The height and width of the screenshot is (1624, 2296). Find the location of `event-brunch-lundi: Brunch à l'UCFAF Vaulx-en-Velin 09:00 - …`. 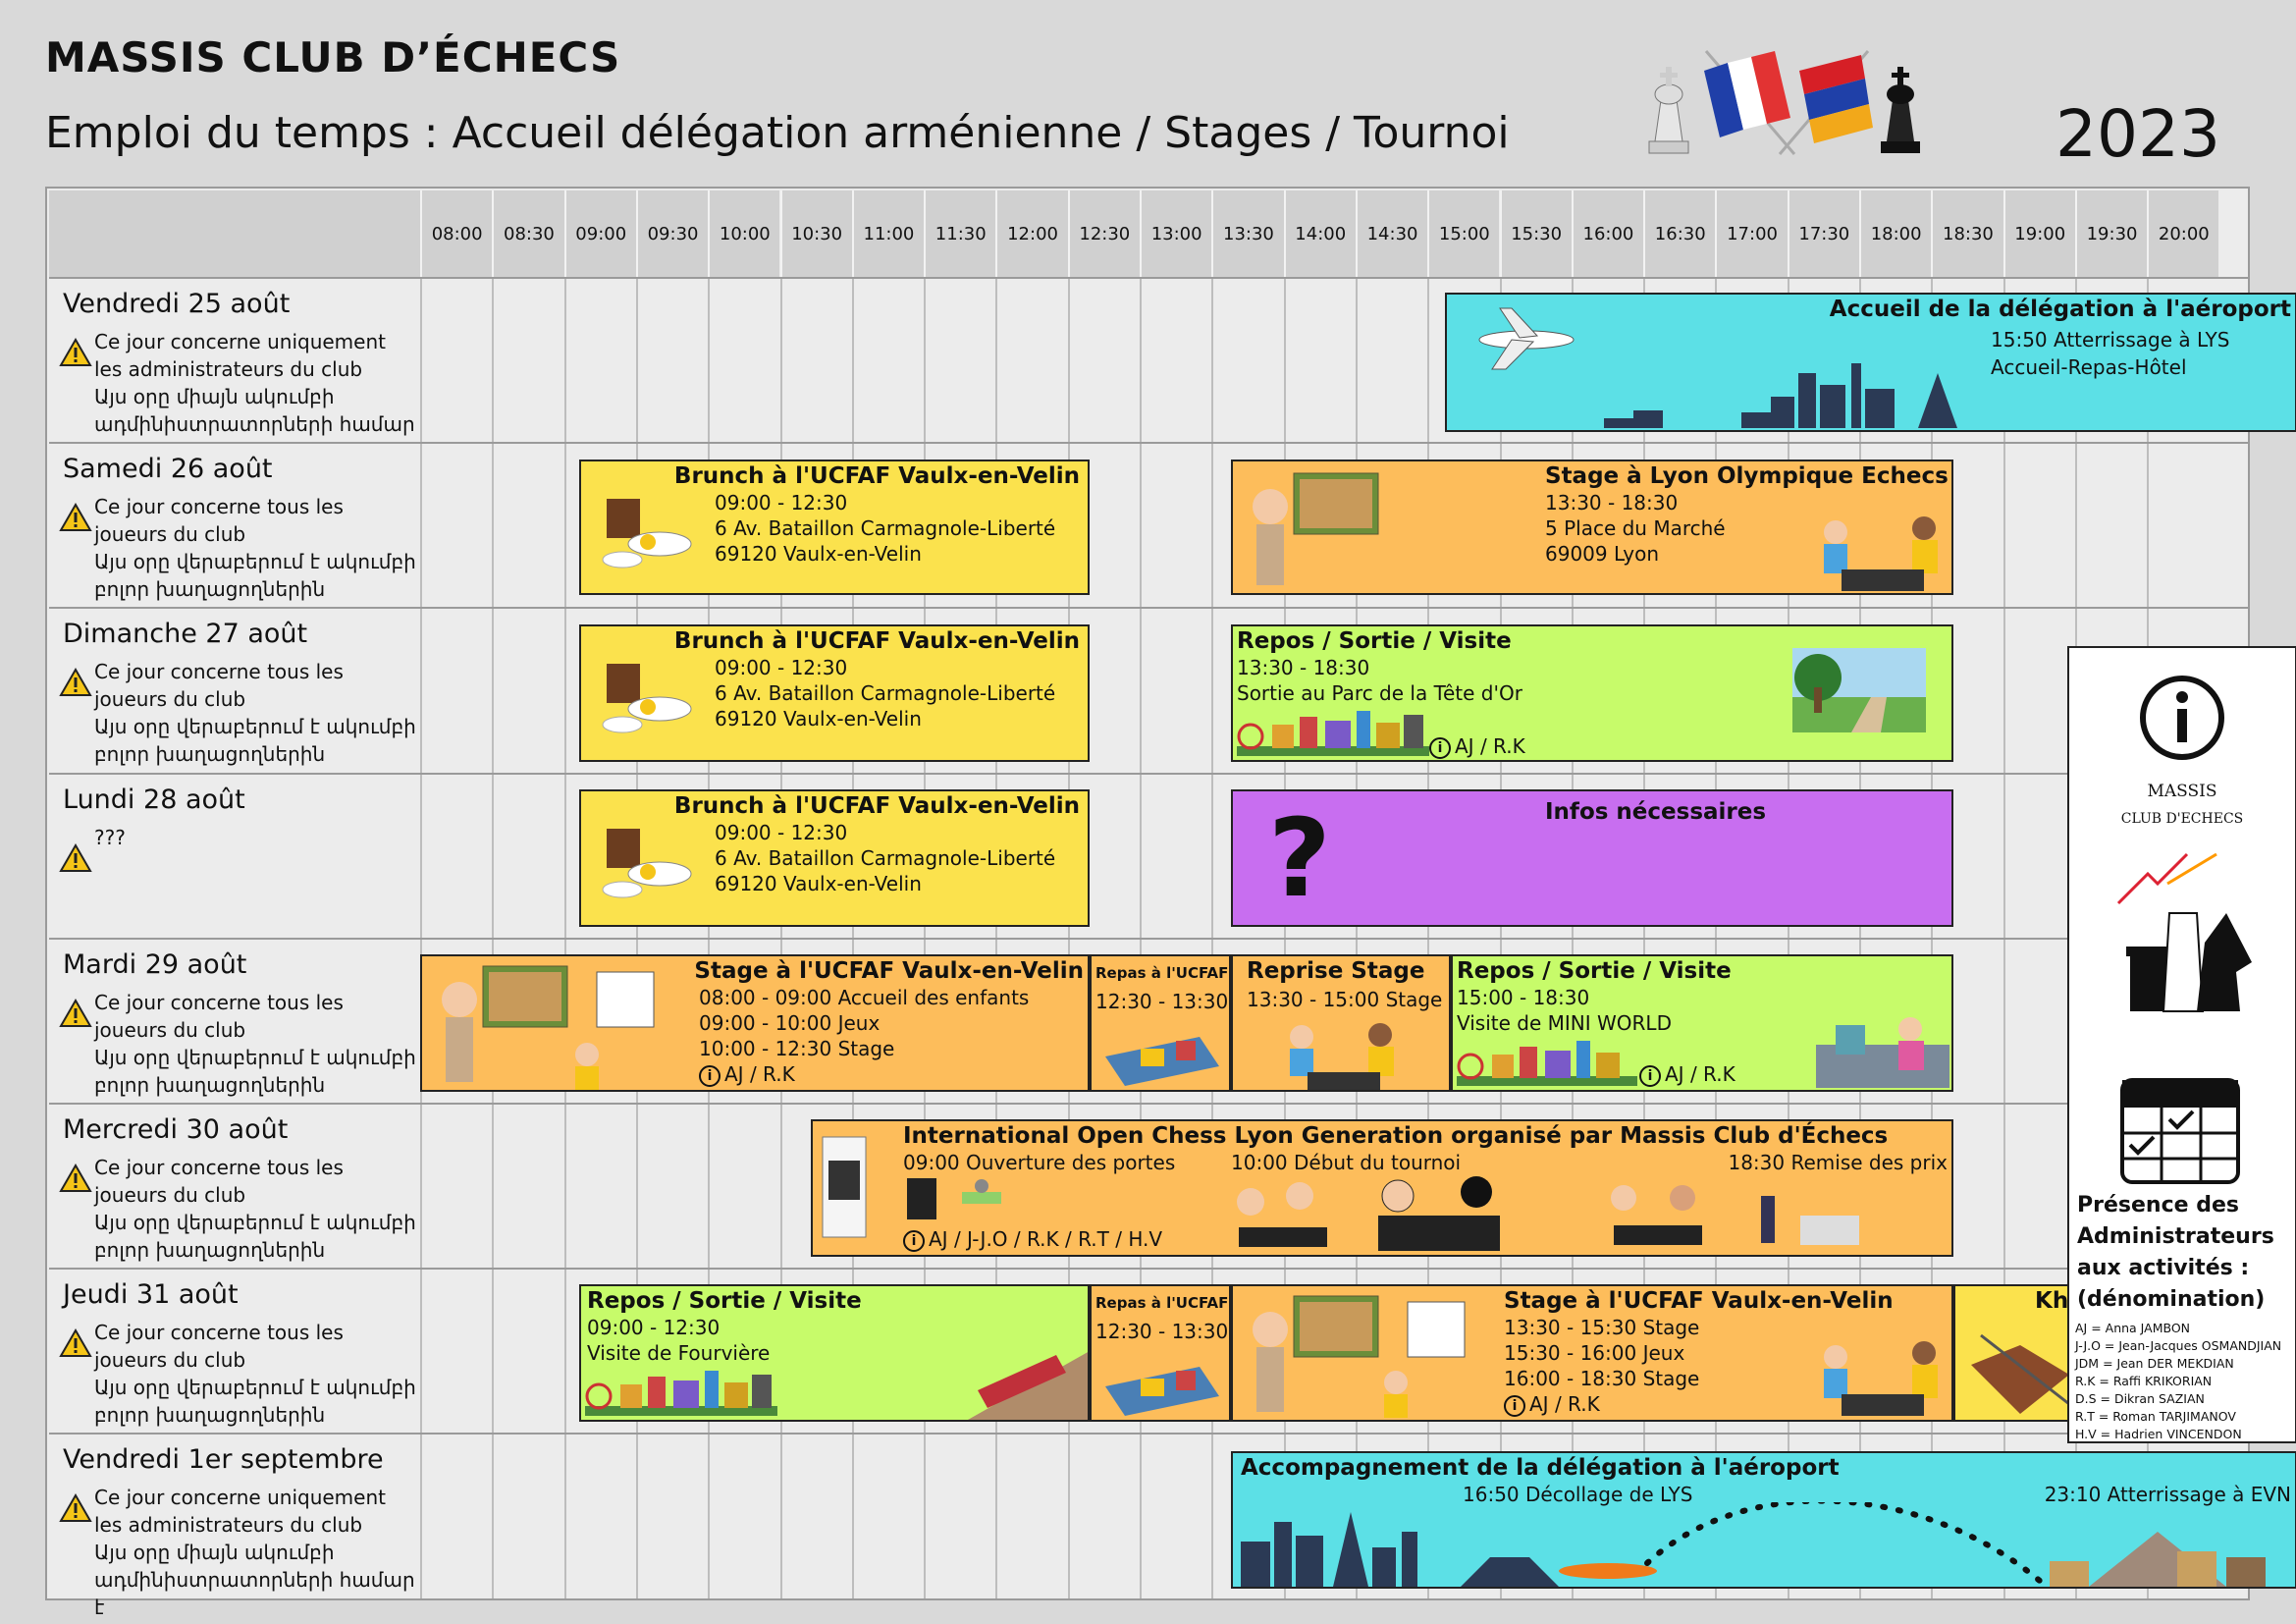

event-brunch-lundi: Brunch à l'UCFAF Vaulx-en-Velin 09:00 - … is located at coordinates (835, 858).